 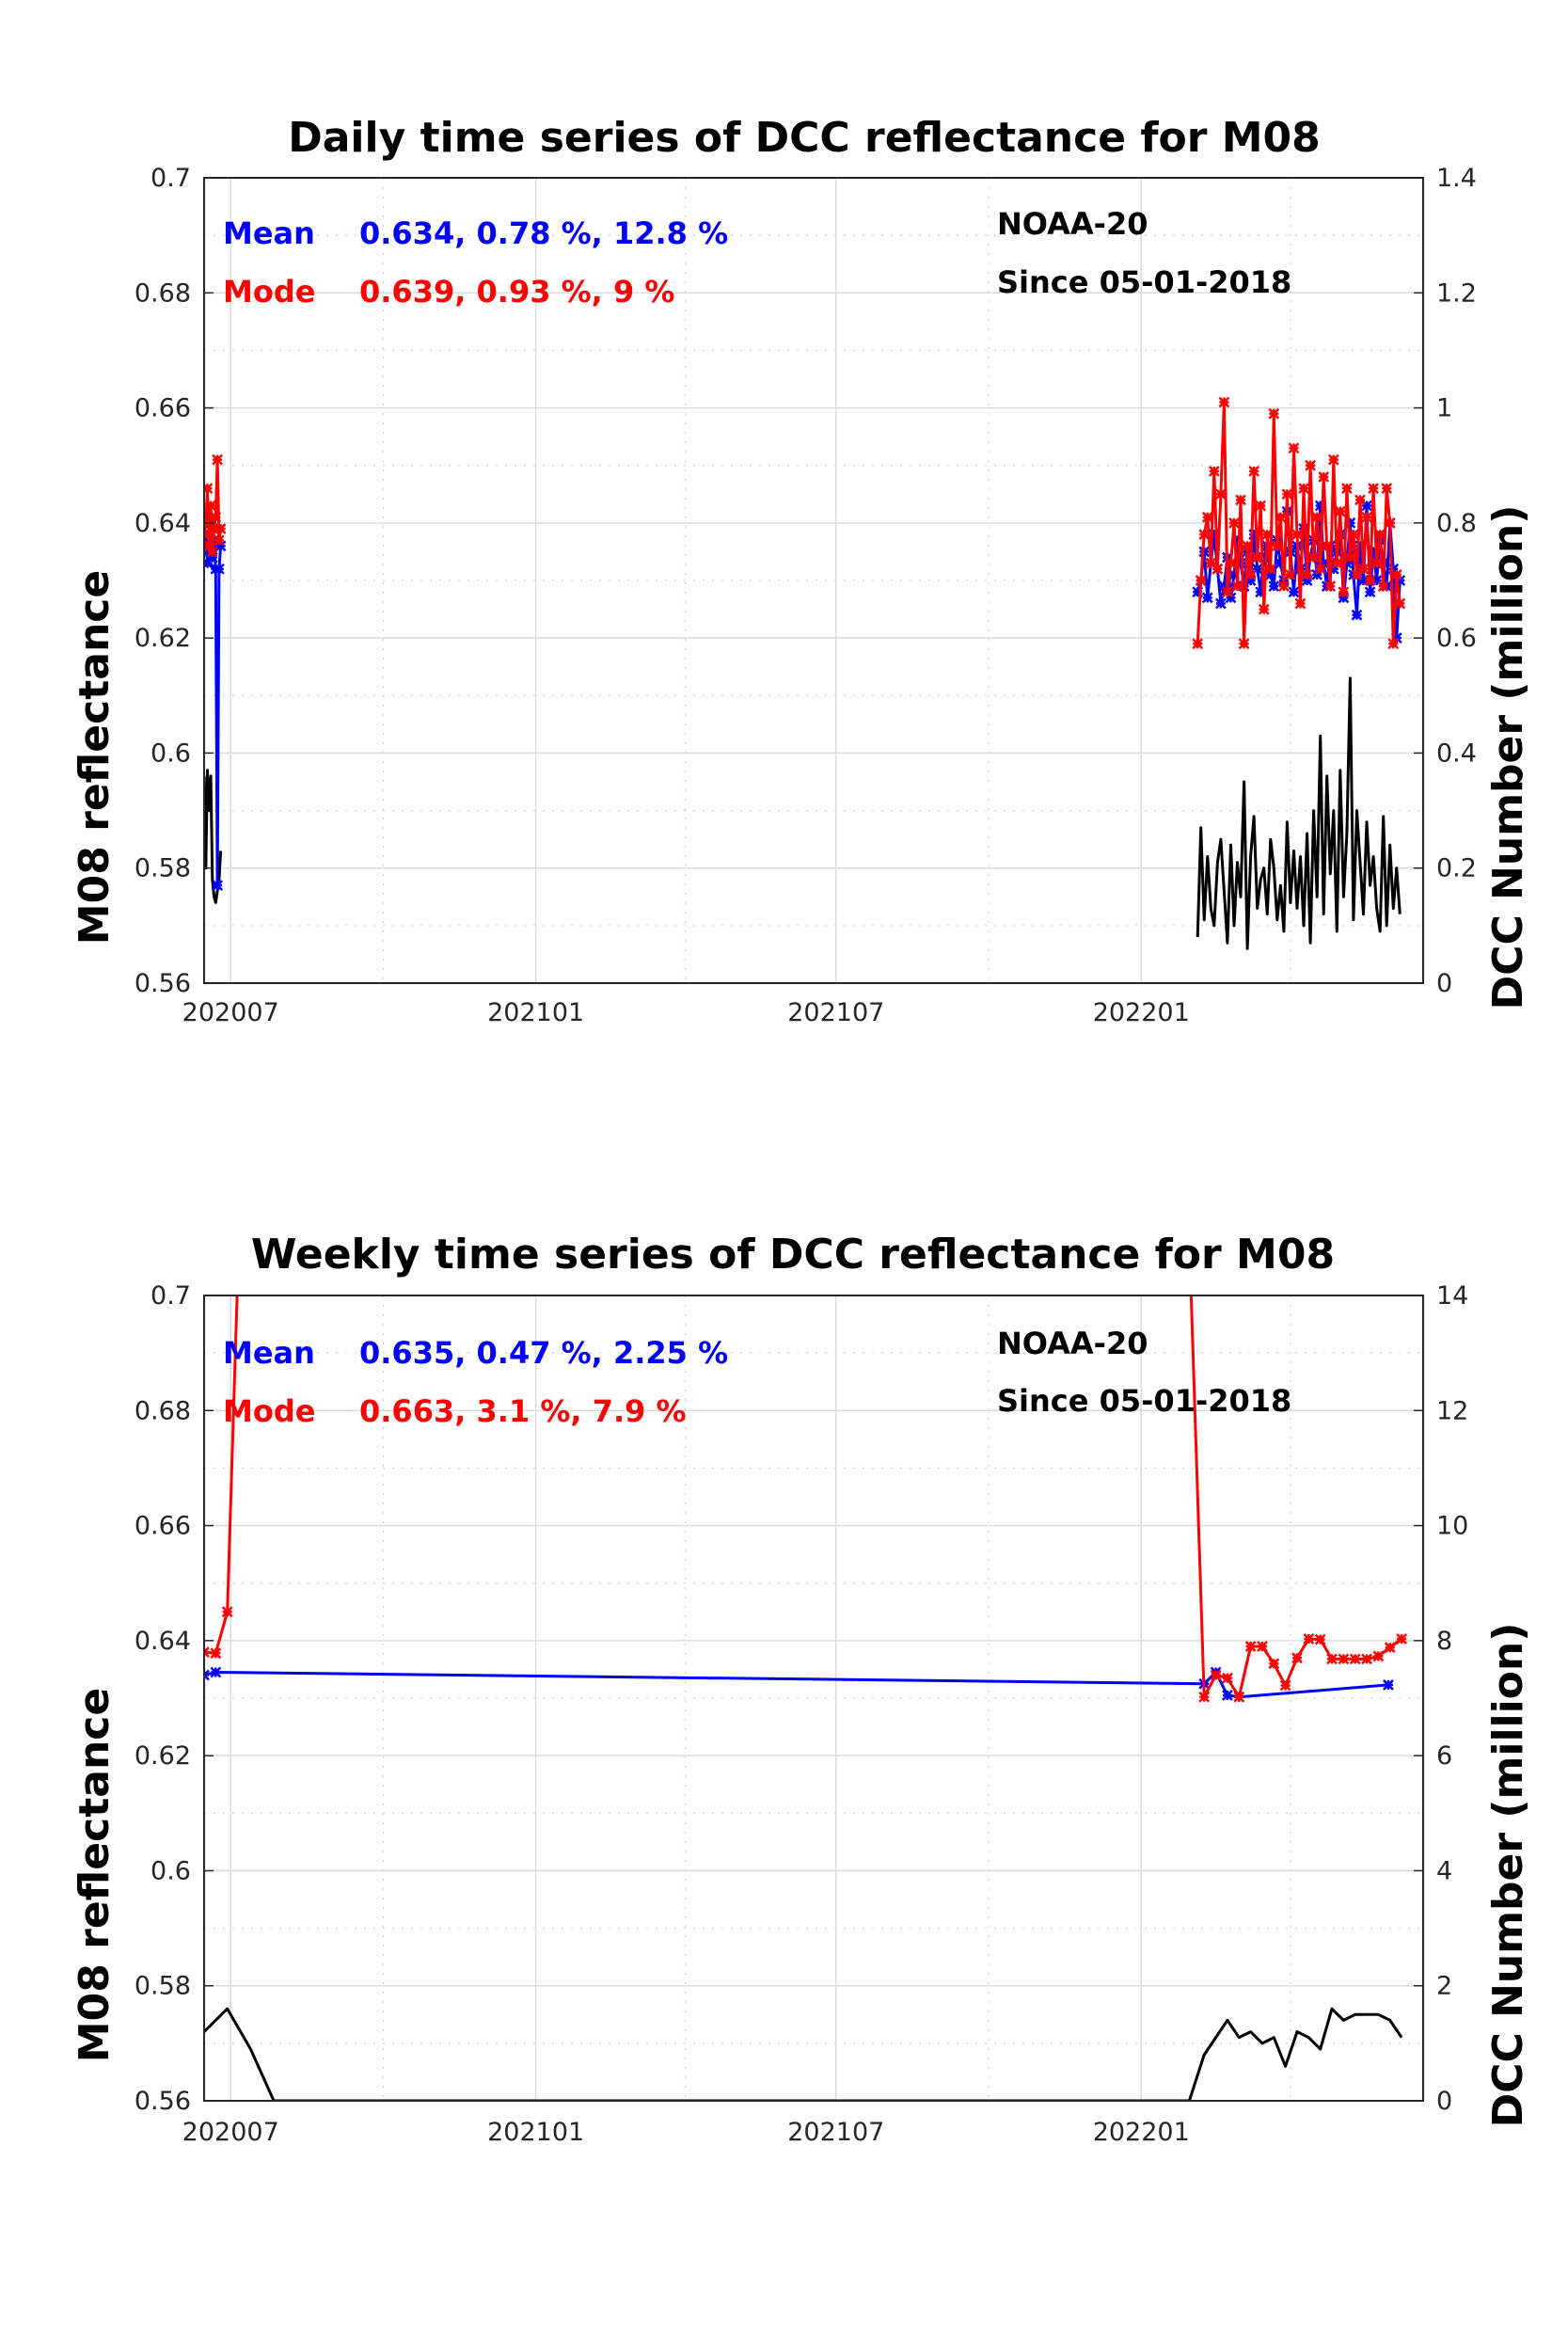 I want to click on mean-label: Mean, so click(x=269, y=233).